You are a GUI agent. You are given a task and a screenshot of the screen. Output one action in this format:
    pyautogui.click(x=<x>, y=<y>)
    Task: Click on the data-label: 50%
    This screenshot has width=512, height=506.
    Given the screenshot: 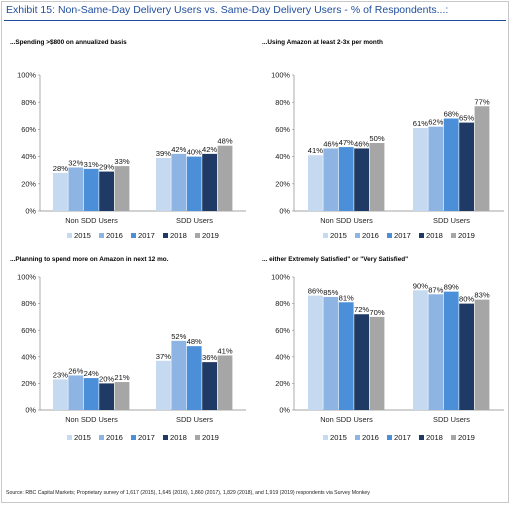 What is the action you would take?
    pyautogui.click(x=376, y=138)
    